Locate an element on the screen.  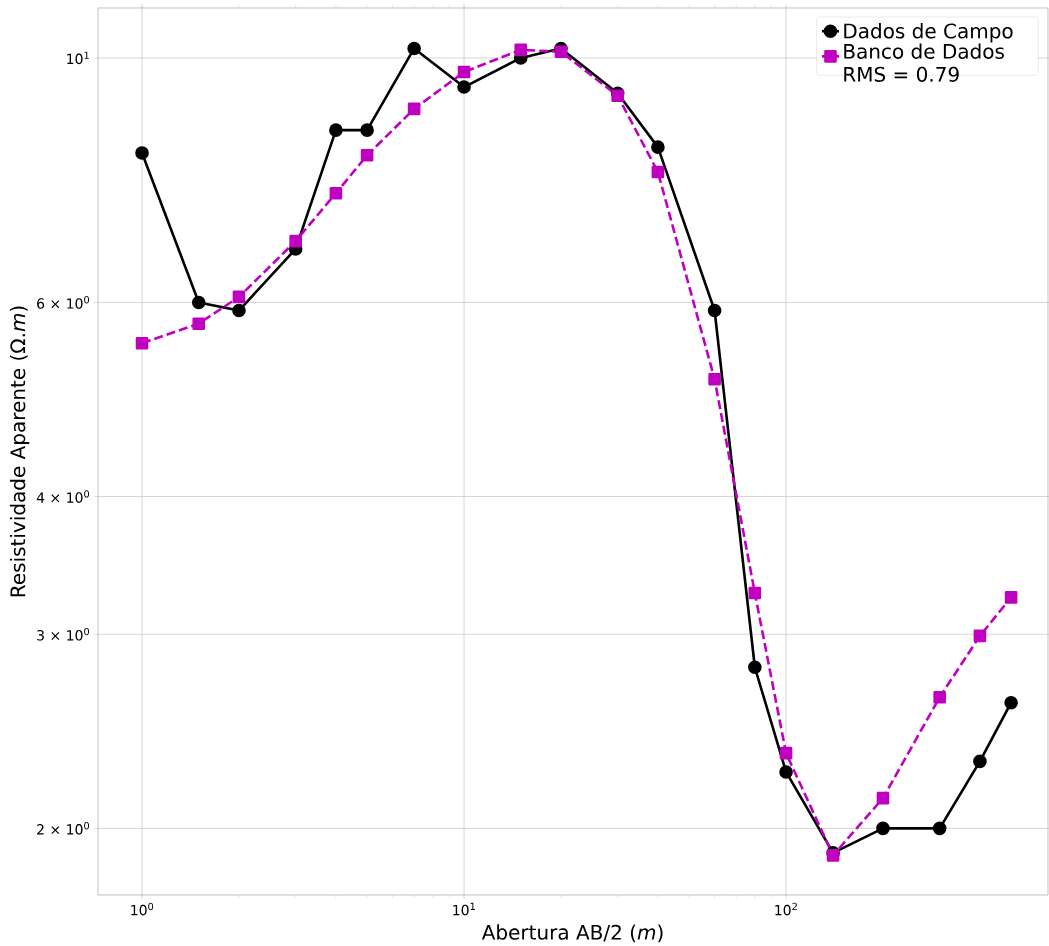
x-tick-label: 10$^{1}$ is located at coordinates (464, 909).